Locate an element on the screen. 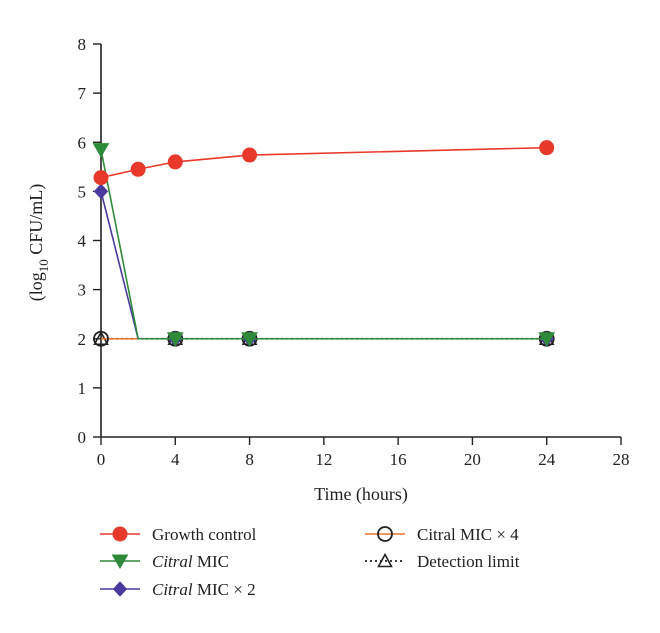 The image size is (660, 633). legend-item-citral-mic-2: Citral MIC × 2 is located at coordinates (178, 589).